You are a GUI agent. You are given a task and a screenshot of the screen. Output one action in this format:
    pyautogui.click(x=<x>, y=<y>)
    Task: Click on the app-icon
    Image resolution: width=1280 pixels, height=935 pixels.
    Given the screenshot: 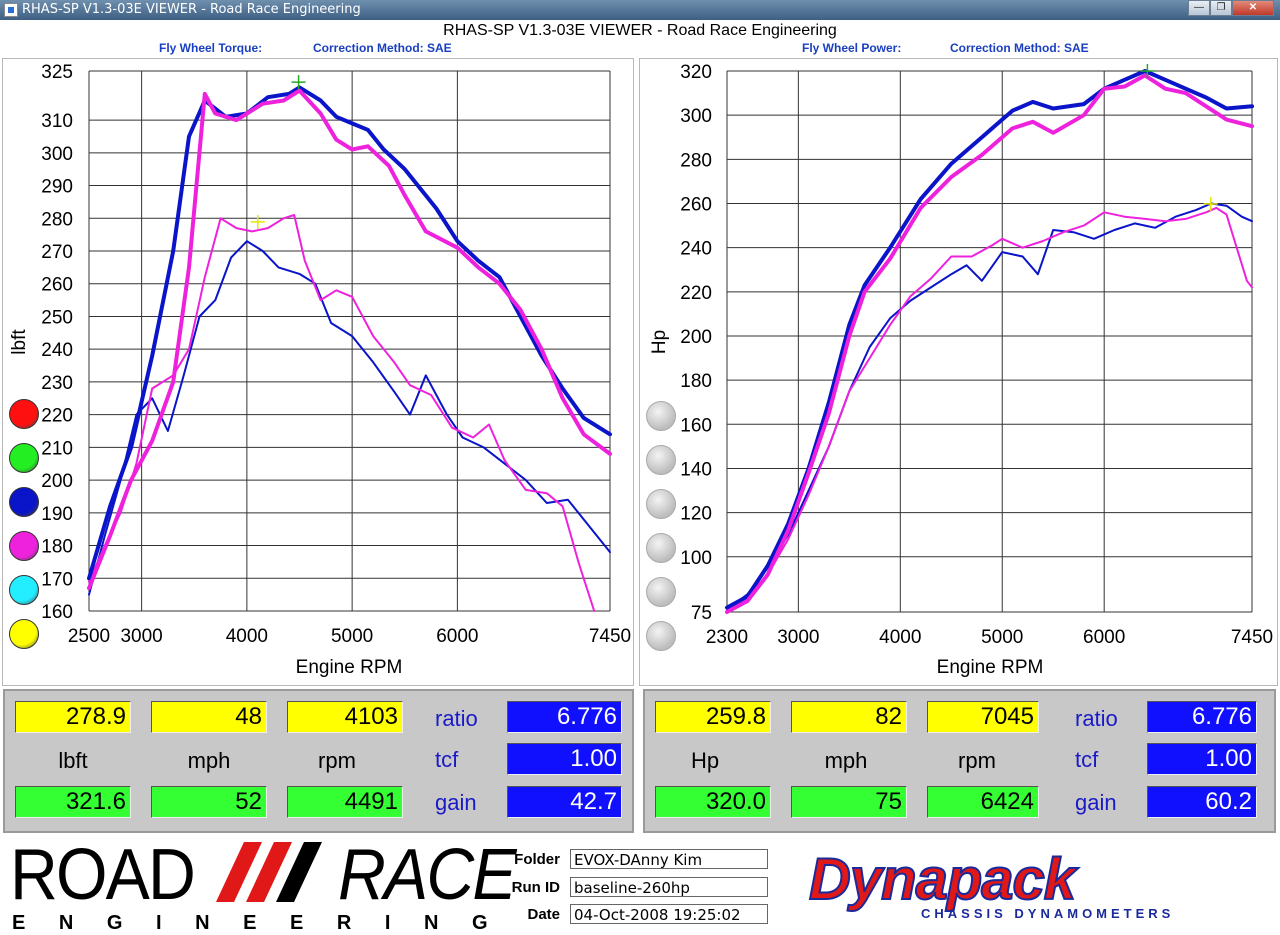 What is the action you would take?
    pyautogui.click(x=11, y=10)
    